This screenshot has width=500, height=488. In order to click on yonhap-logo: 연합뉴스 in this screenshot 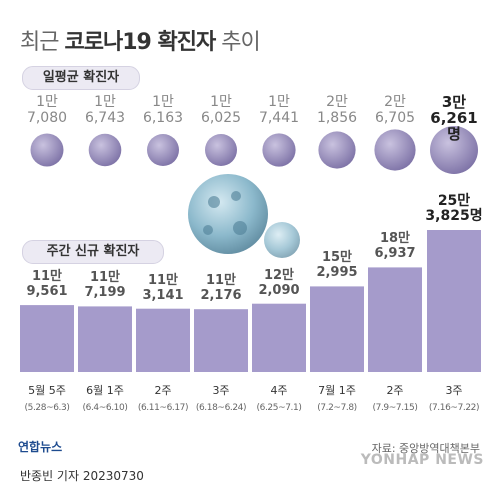, I will do `click(40, 446)`.